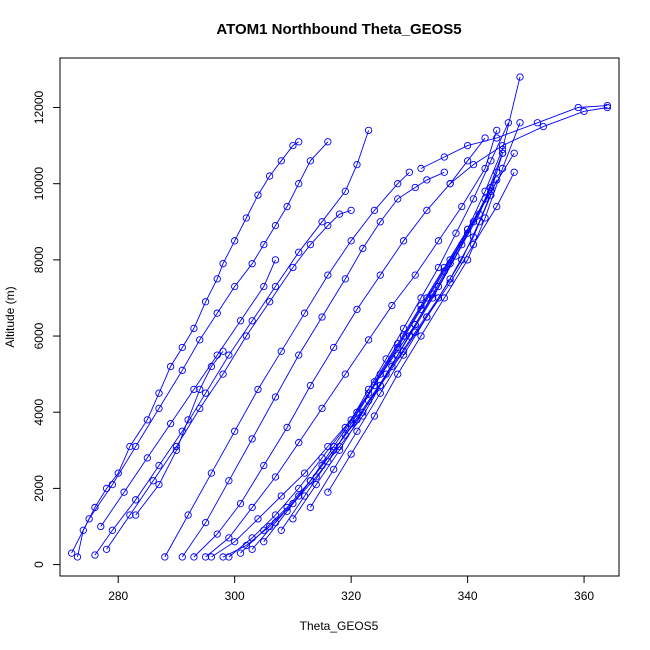 This screenshot has width=650, height=650. I want to click on x-tick-label: 280, so click(118, 596).